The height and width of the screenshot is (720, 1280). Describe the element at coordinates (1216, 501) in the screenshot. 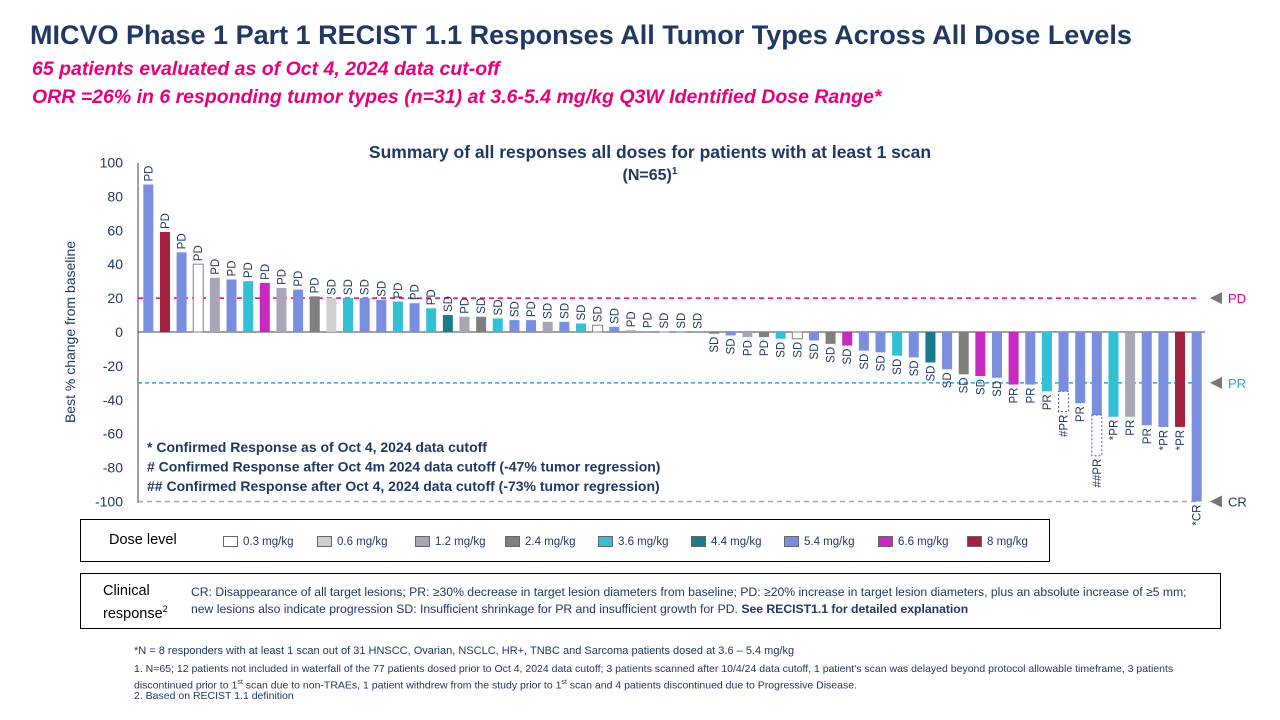

I see `threshold-arrow-icon-cr` at that location.